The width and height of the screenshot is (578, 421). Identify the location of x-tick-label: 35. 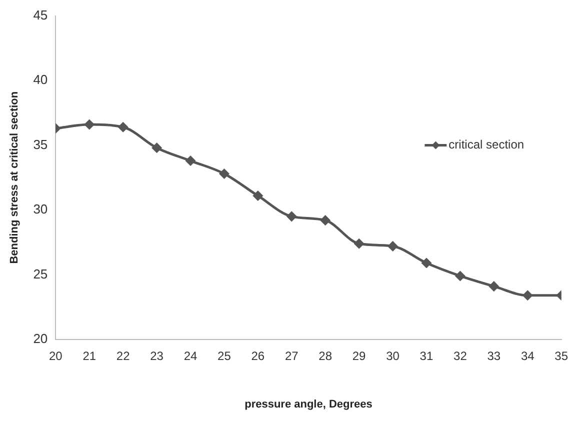
(561, 355).